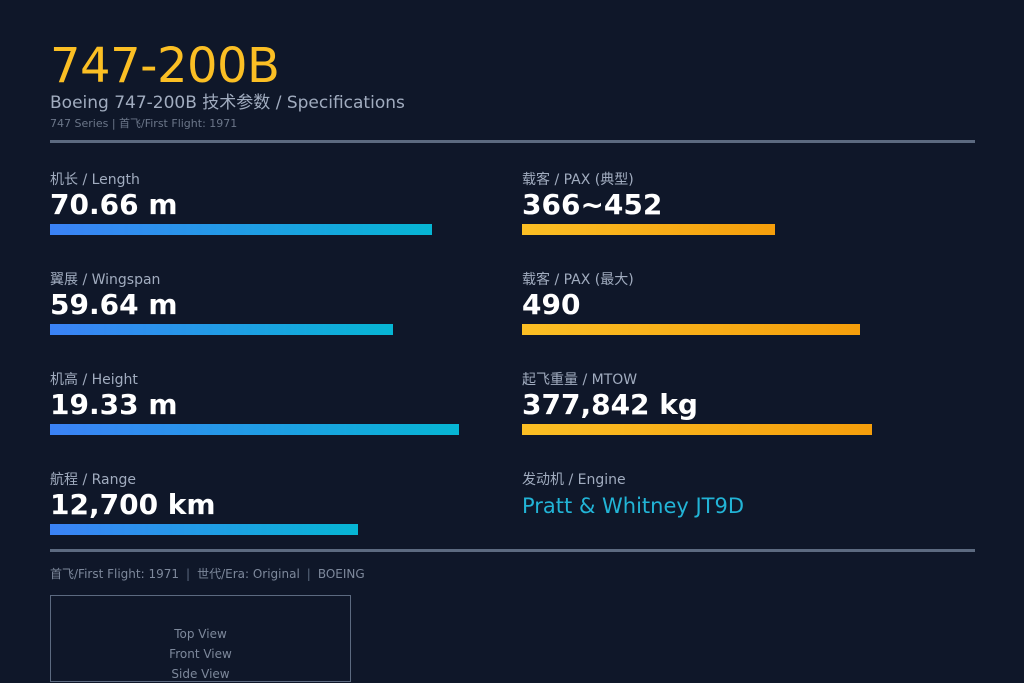 The width and height of the screenshot is (1024, 683). What do you see at coordinates (144, 123) in the screenshot?
I see `series-line: 747 Series | 首飞/First Flight: 1971` at bounding box center [144, 123].